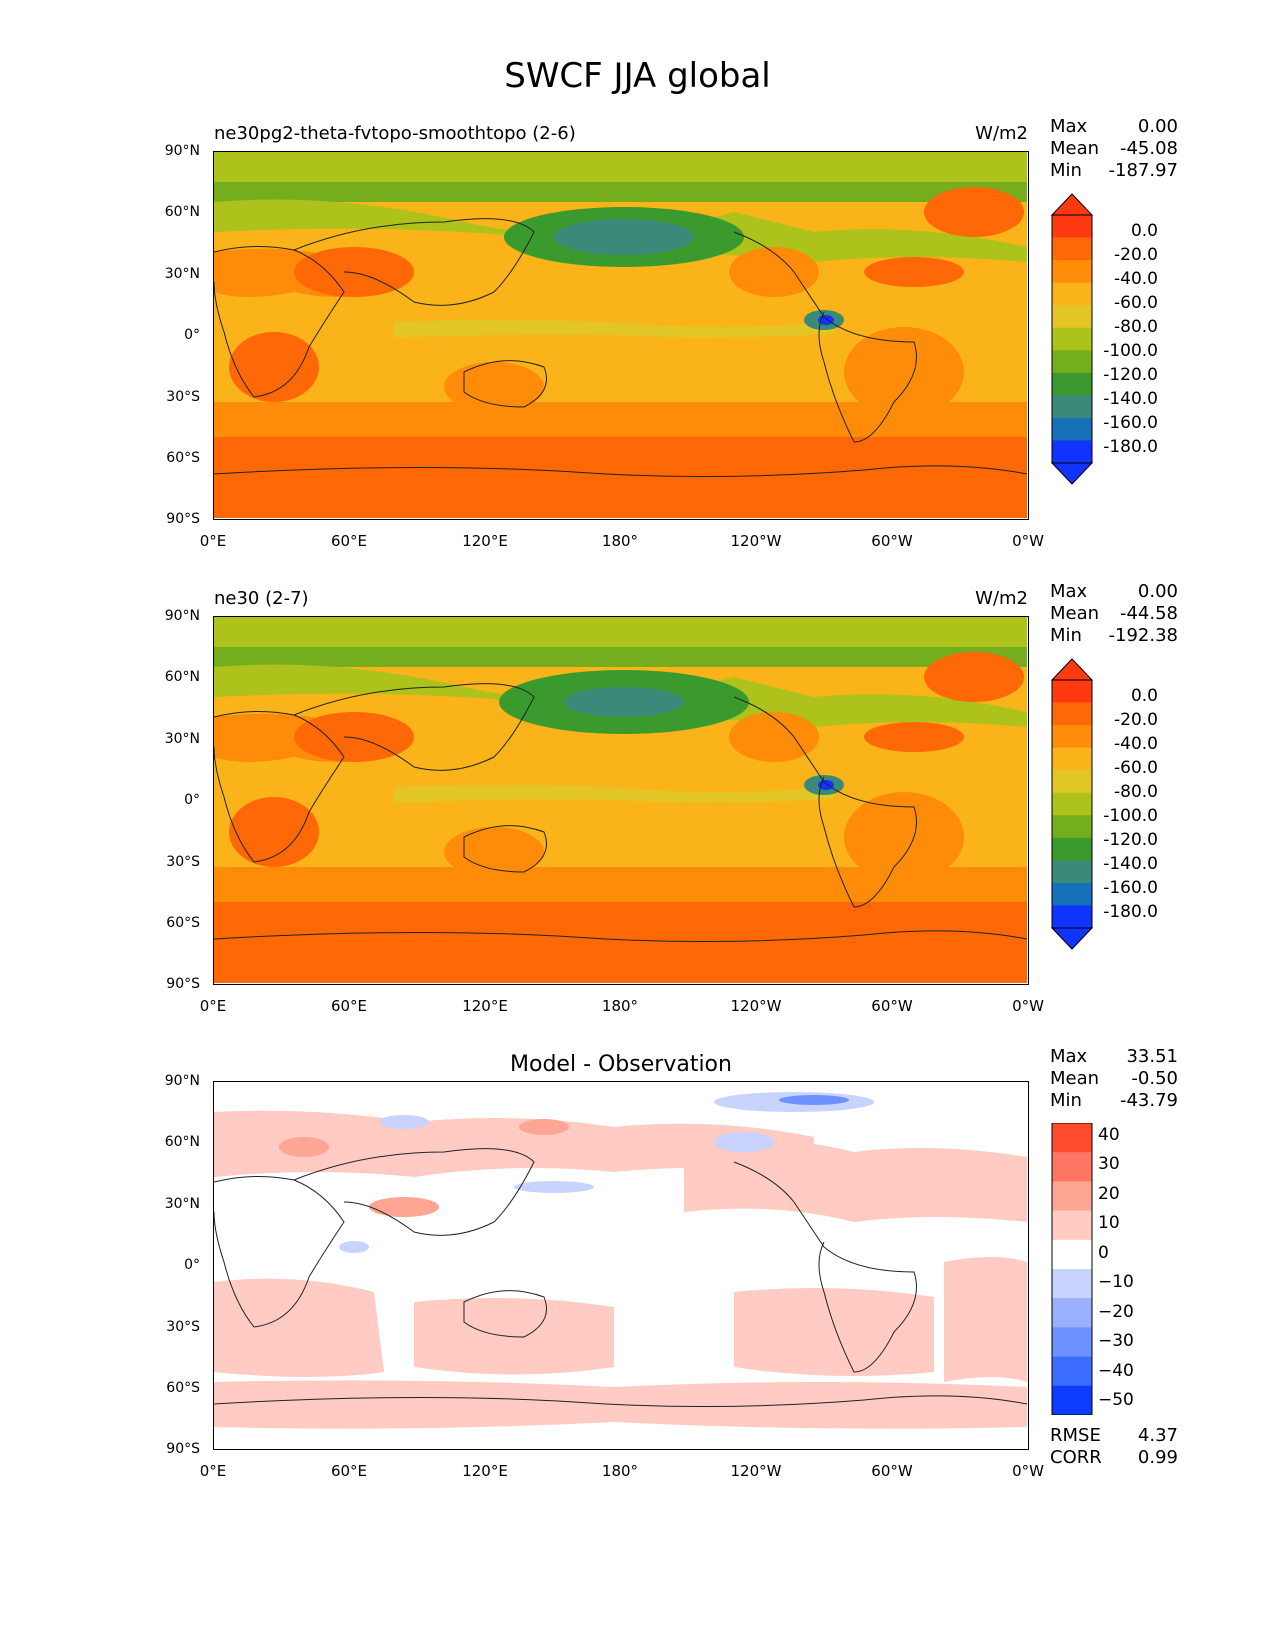 This screenshot has width=1275, height=1650. Describe the element at coordinates (1116, 1341) in the screenshot. I see `colorbar-label: −30` at that location.